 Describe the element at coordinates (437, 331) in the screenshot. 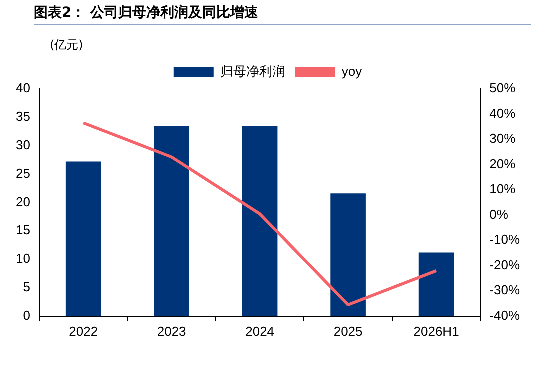

I see `x-tick-label: 2026H1` at that location.